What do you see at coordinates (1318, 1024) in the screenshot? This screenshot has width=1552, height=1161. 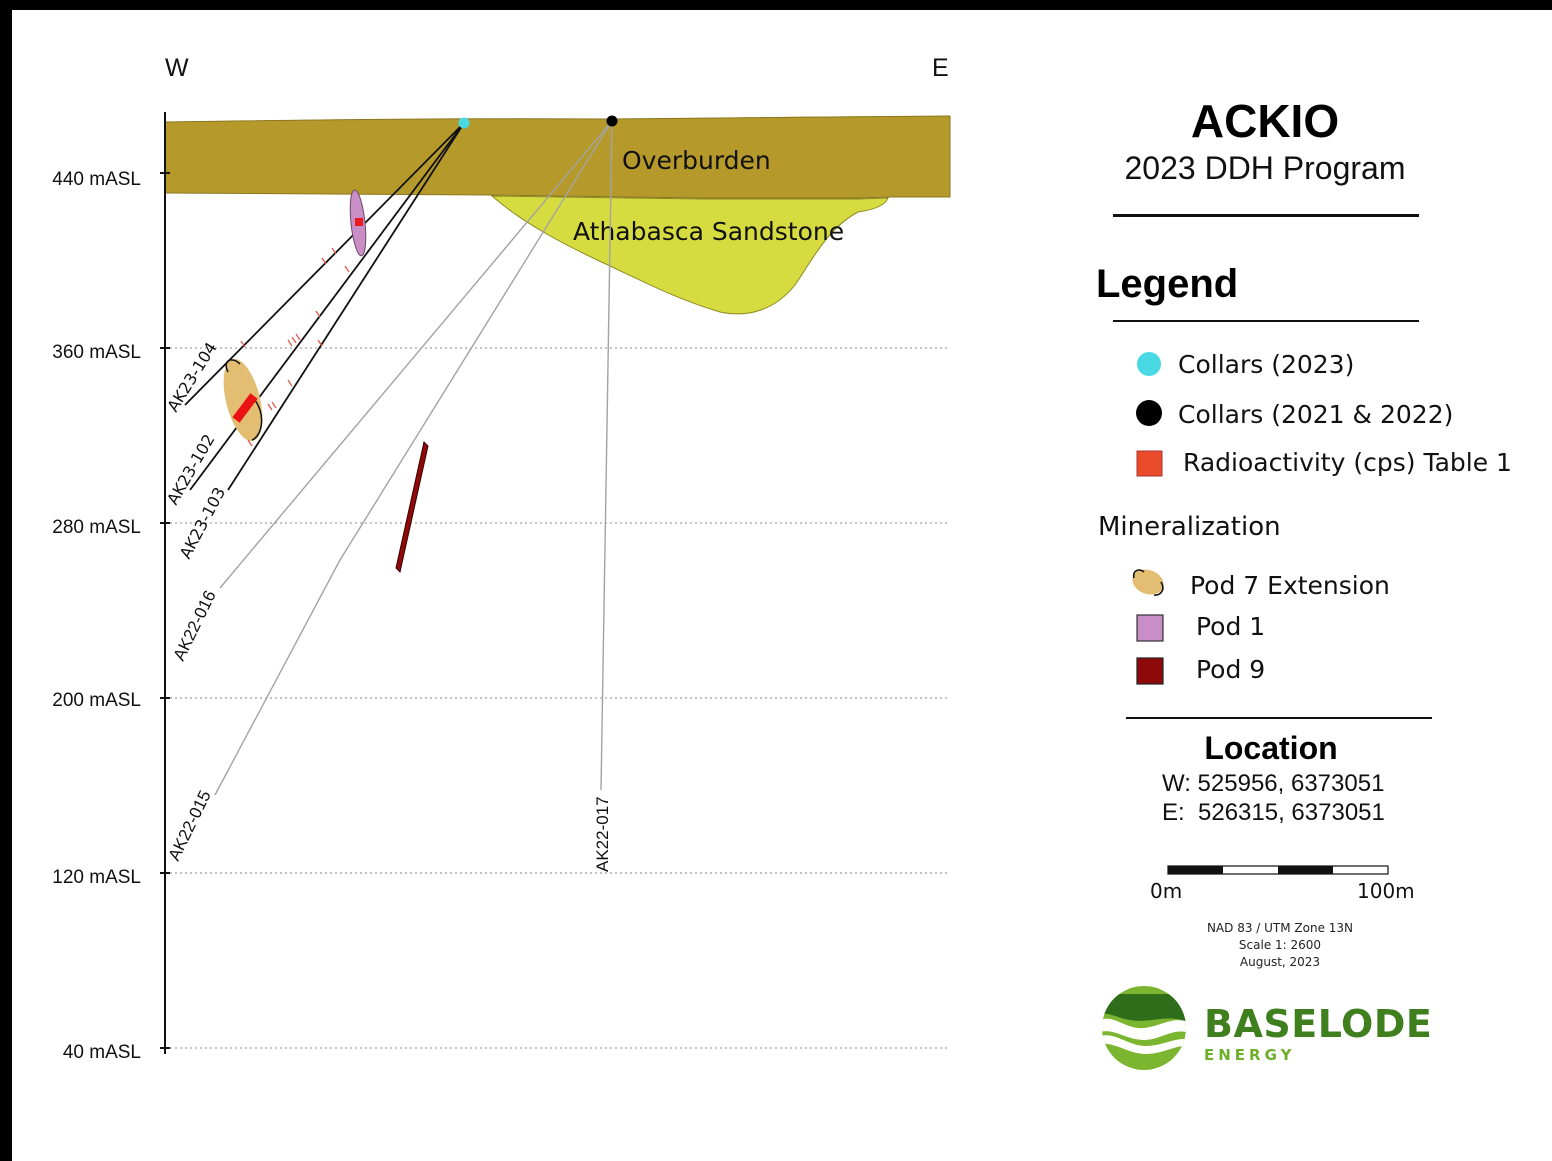 I see `brand-name: BASELODE` at bounding box center [1318, 1024].